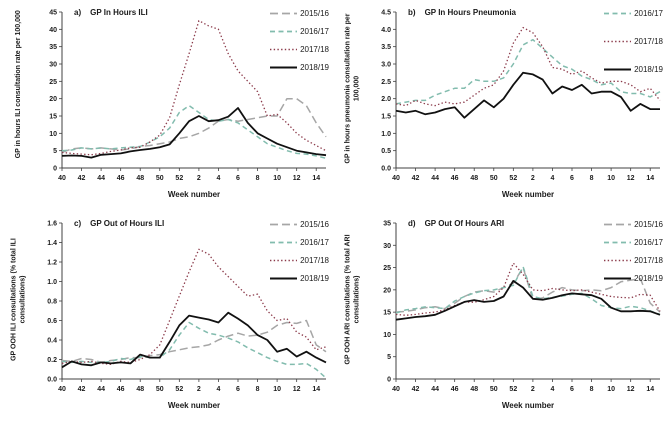 The width and height of the screenshot is (668, 423). I want to click on legend-item-2017-18: 2017/18, so click(633, 41).